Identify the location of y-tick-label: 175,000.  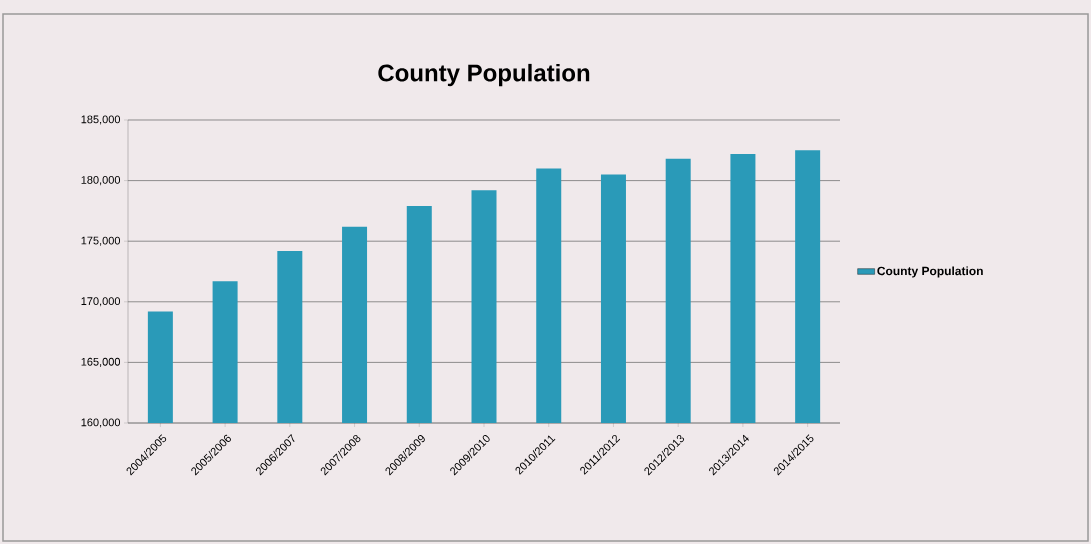
(101, 241).